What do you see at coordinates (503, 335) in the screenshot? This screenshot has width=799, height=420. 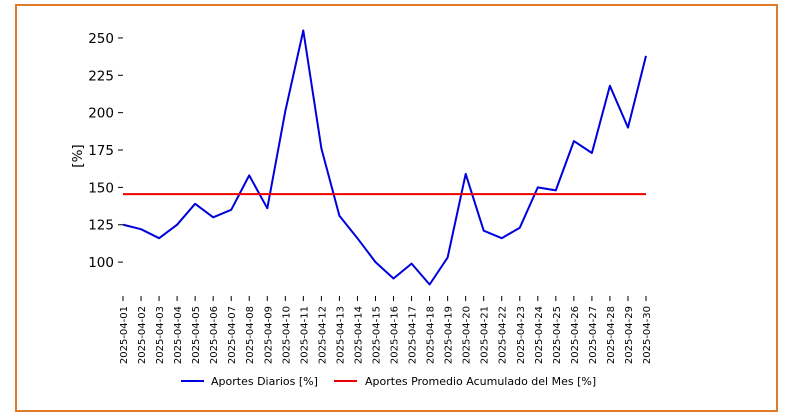 I see `x-tick-label: 2025-04-22` at bounding box center [503, 335].